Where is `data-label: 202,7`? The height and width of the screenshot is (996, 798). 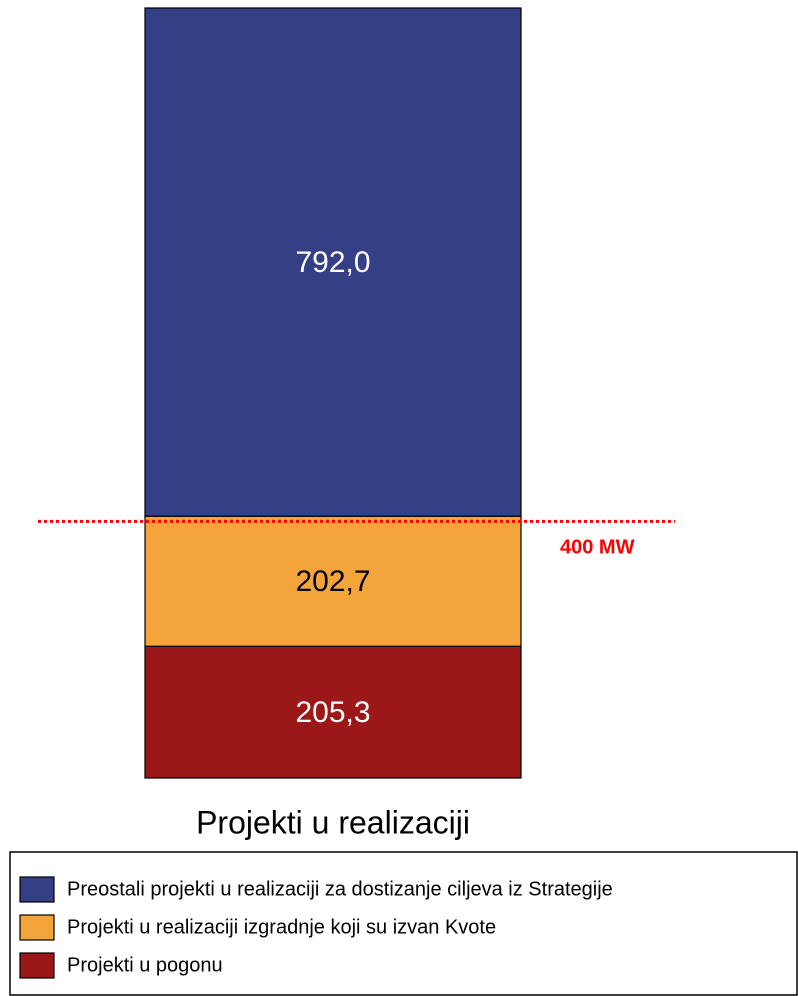 data-label: 202,7 is located at coordinates (332, 581).